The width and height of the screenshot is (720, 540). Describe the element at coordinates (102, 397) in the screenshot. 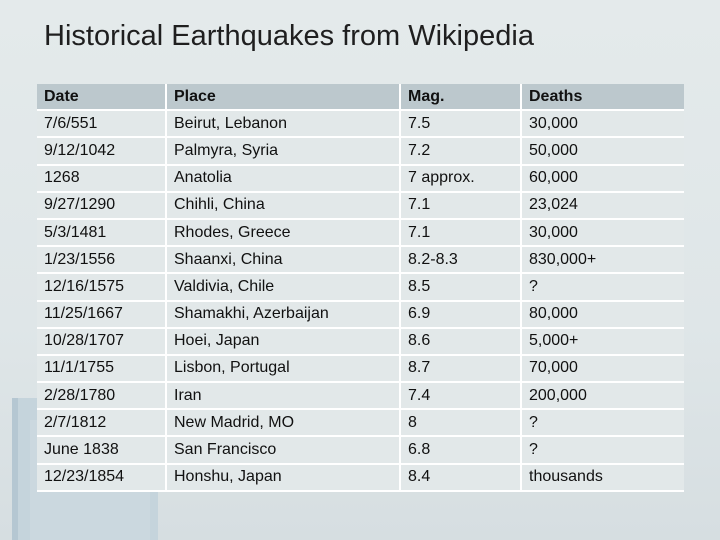

I see `cell-date: 2/28/1780` at that location.